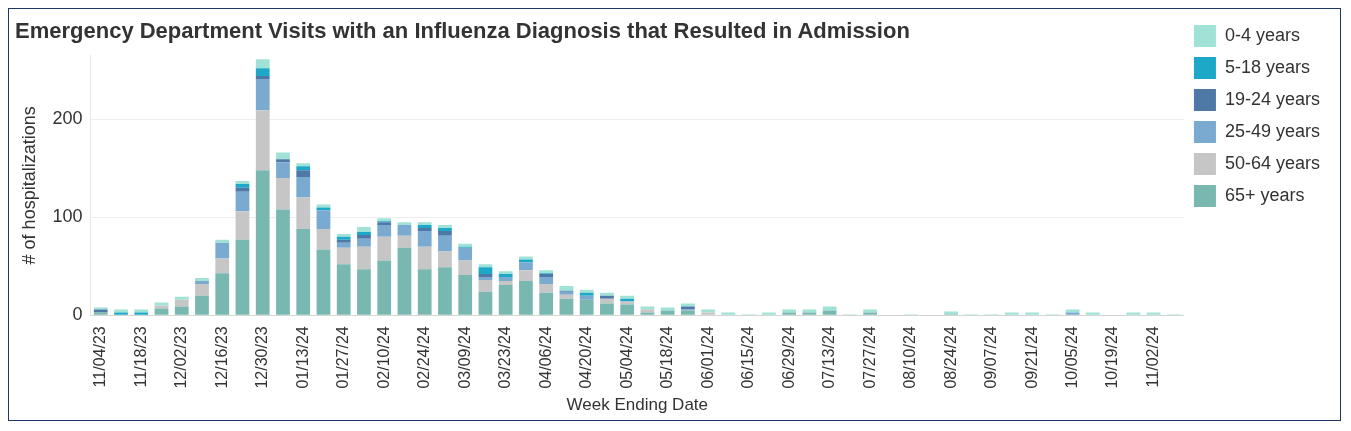  Describe the element at coordinates (829, 357) in the screenshot. I see `x-tick-label: 07/13/24` at that location.